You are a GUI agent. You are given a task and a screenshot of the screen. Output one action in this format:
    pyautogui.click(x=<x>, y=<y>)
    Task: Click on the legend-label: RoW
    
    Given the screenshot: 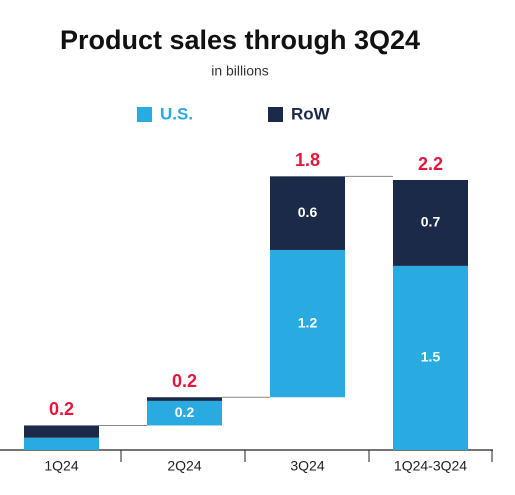 What is the action you would take?
    pyautogui.click(x=311, y=113)
    